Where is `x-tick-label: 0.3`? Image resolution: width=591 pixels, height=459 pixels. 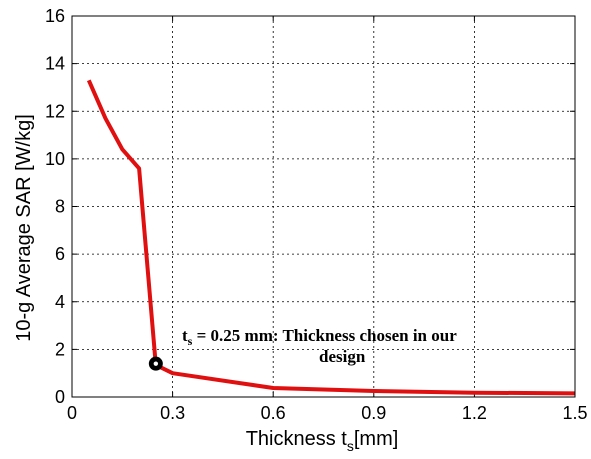
x-tick-label: 0.3 is located at coordinates (172, 413).